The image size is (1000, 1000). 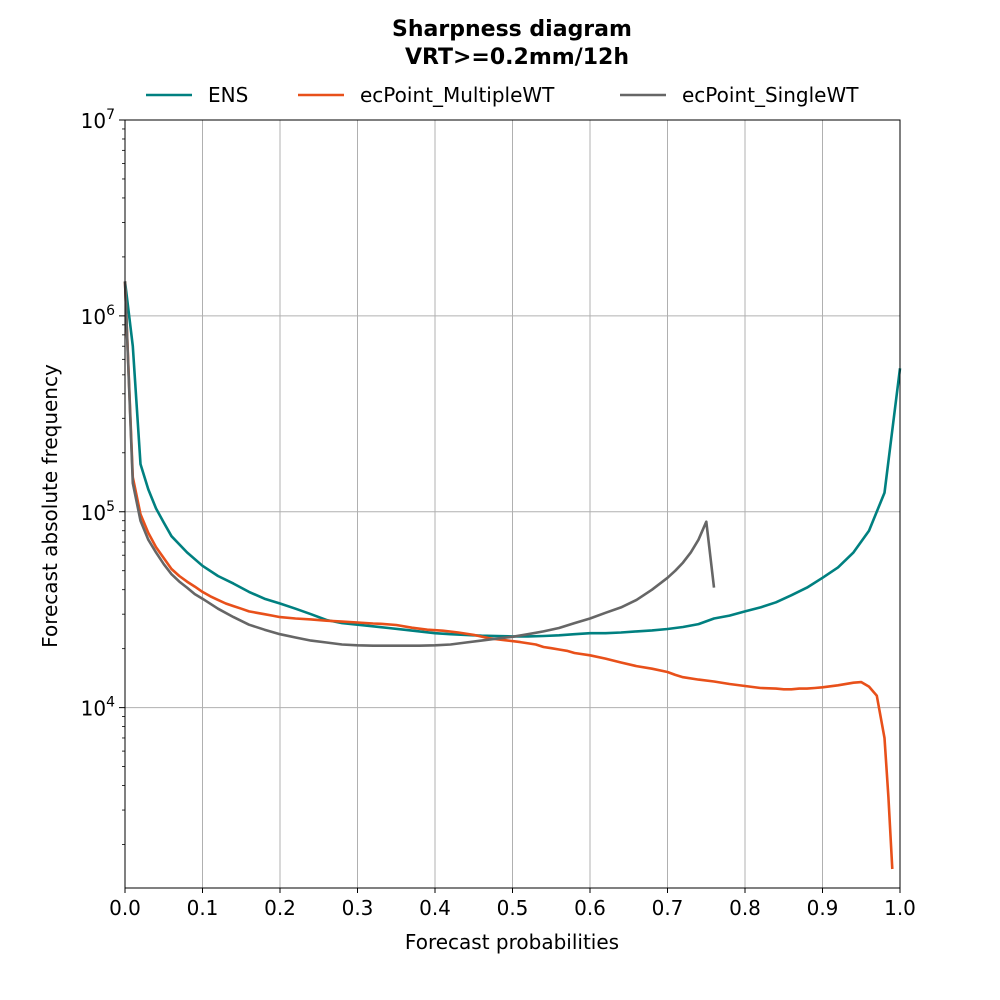 I want to click on y-tick-label: 10⁵, so click(x=98, y=512).